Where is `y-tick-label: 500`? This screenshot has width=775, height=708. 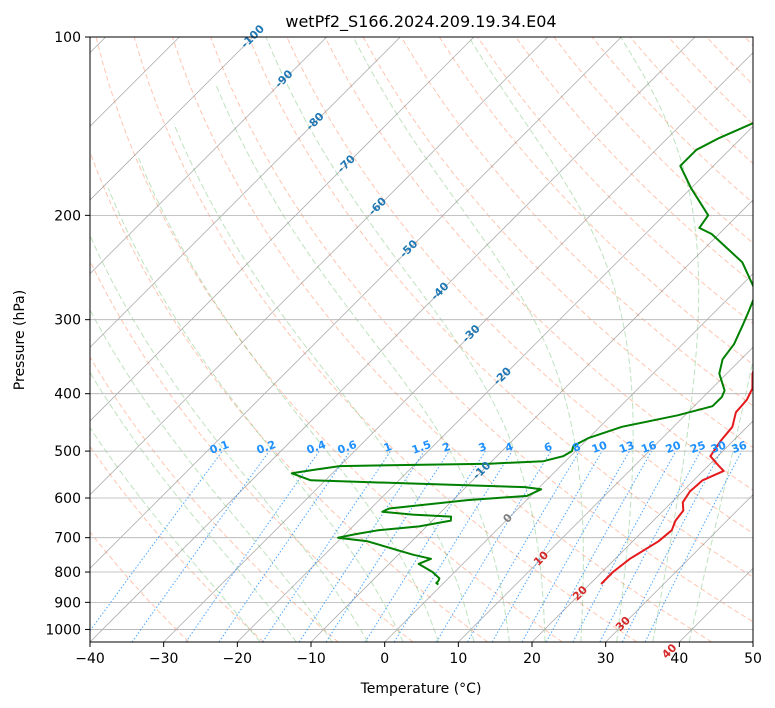 y-tick-label: 500 is located at coordinates (67, 452).